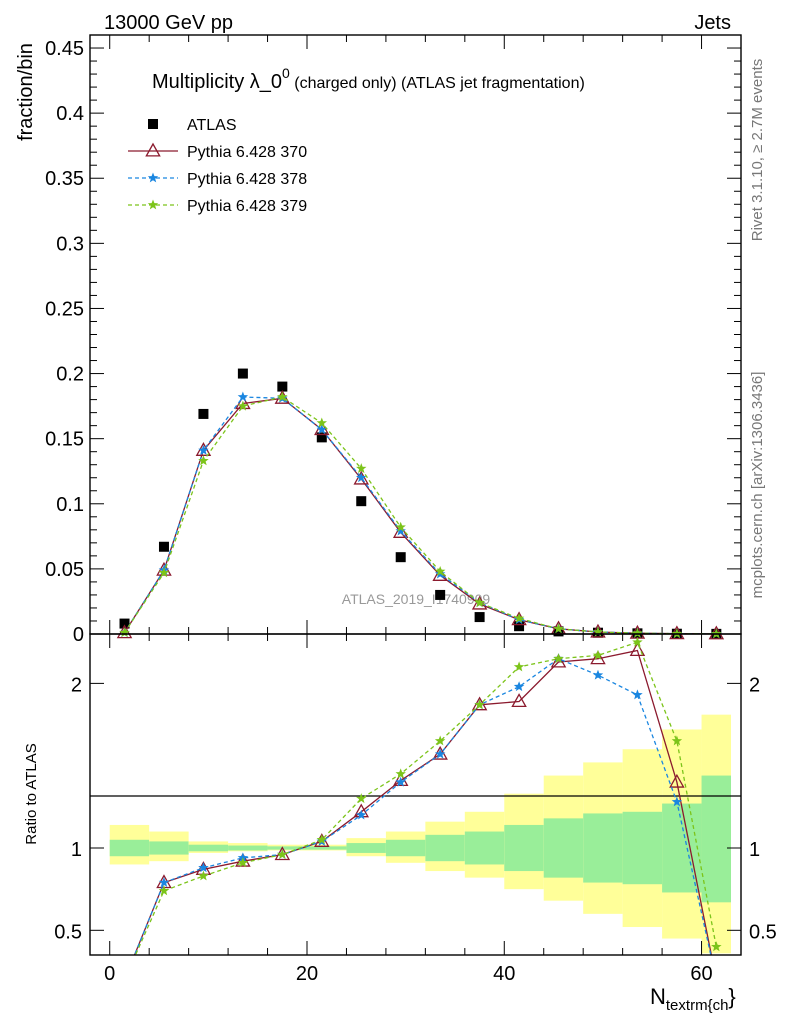 The image size is (786, 1024). I want to click on x-tick-label: 0, so click(109, 974).